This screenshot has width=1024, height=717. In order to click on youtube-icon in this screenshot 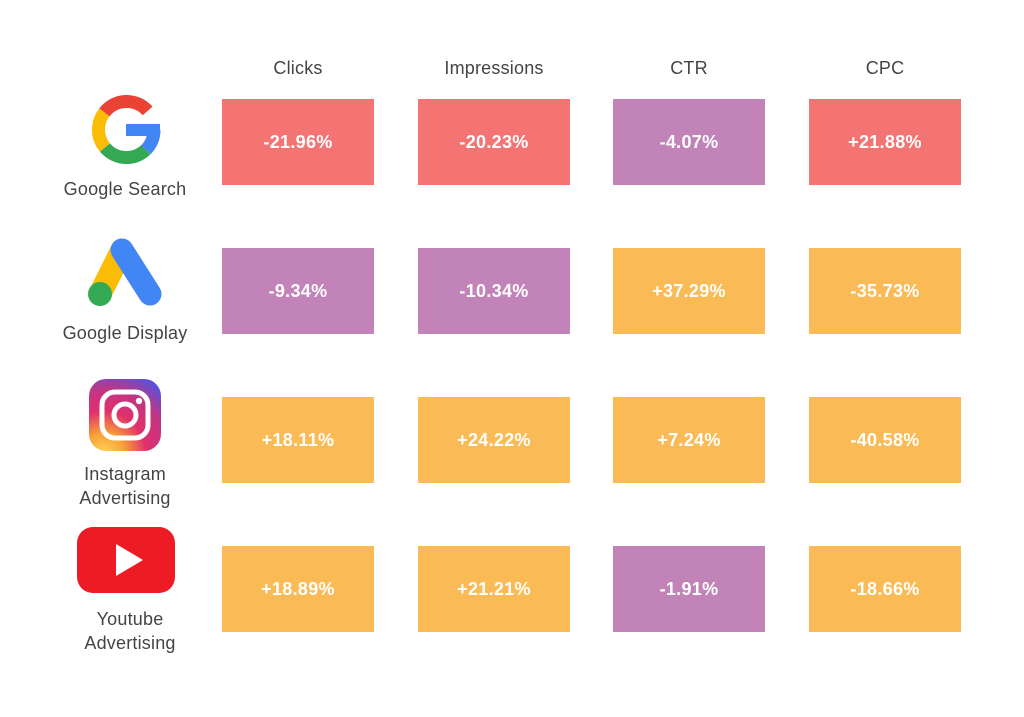, I will do `click(126, 560)`.